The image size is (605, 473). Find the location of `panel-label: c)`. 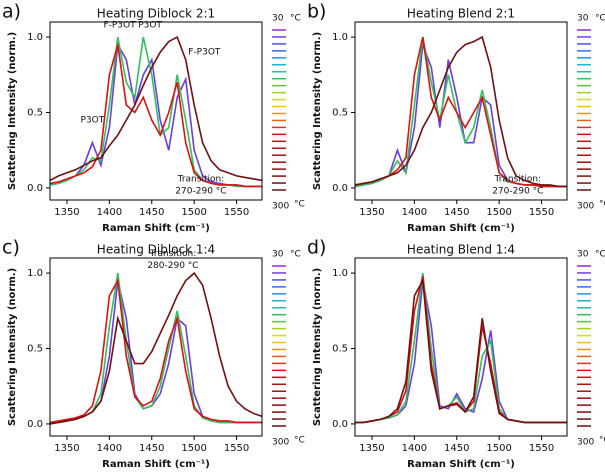

panel-label: c) is located at coordinates (11, 248).